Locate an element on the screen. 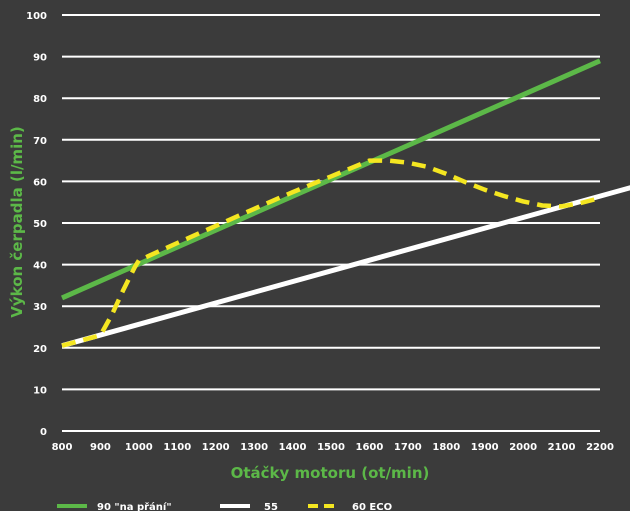  legend: 90 "na přání" 55 60 ECO is located at coordinates (224, 506).